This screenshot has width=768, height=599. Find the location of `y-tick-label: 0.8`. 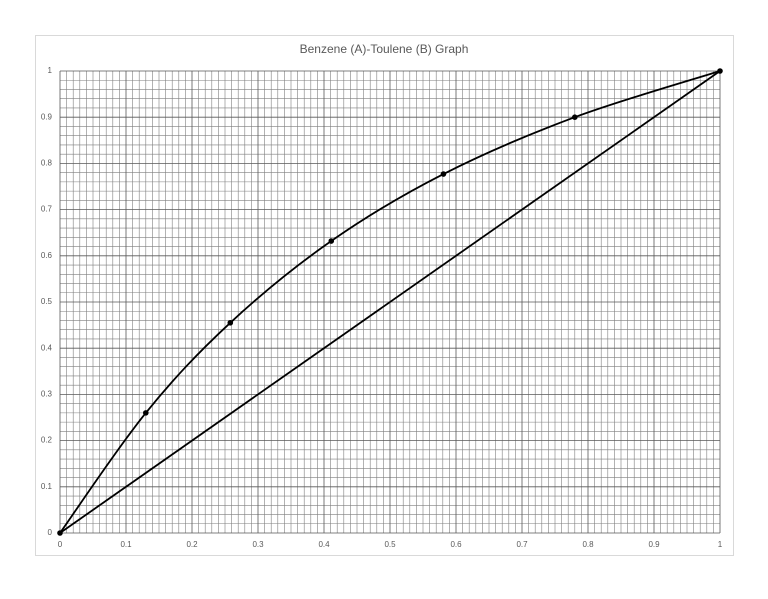

y-tick-label: 0.8 is located at coordinates (47, 163).